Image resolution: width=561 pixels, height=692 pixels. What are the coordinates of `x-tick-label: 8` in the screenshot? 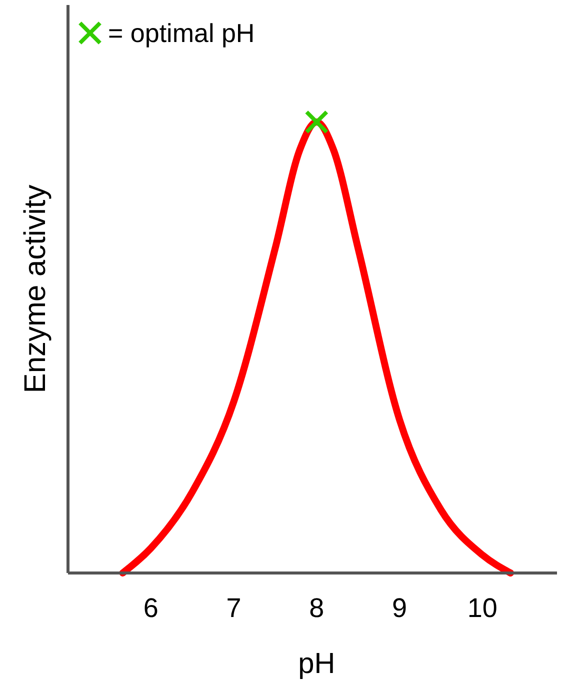 It's located at (316, 608).